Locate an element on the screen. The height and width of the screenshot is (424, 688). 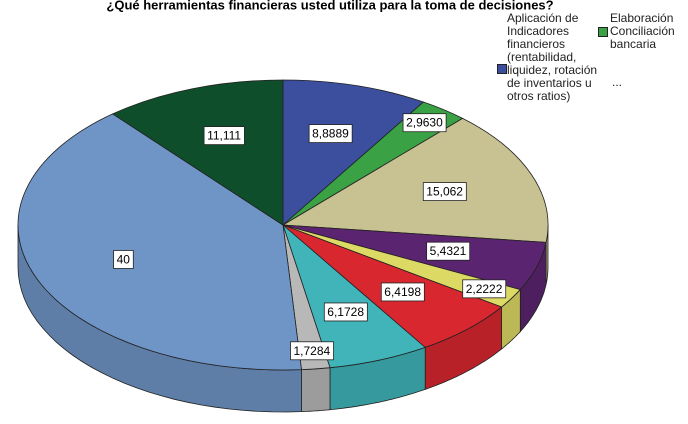
data-label: 2,2222 is located at coordinates (484, 289).